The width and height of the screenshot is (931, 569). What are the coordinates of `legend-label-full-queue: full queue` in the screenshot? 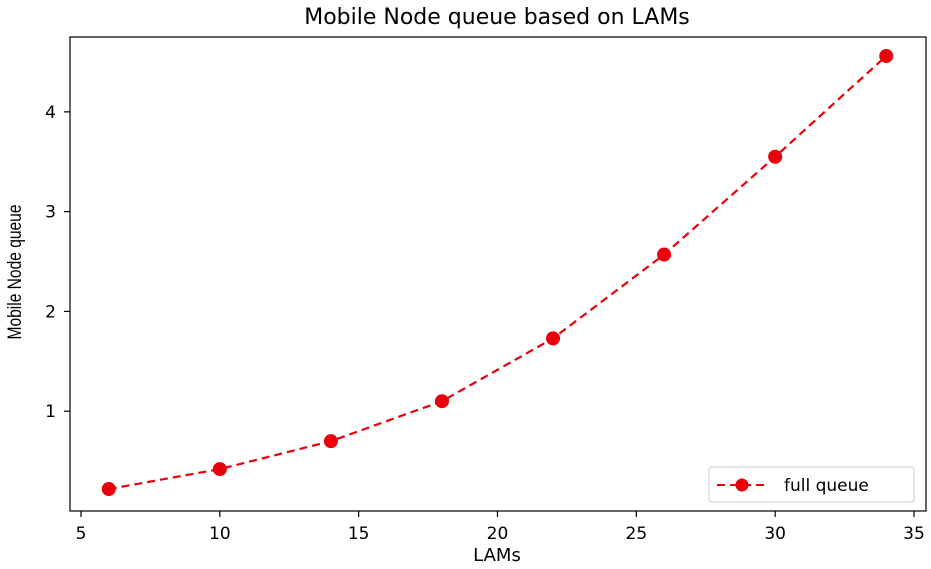 It's located at (826, 486).